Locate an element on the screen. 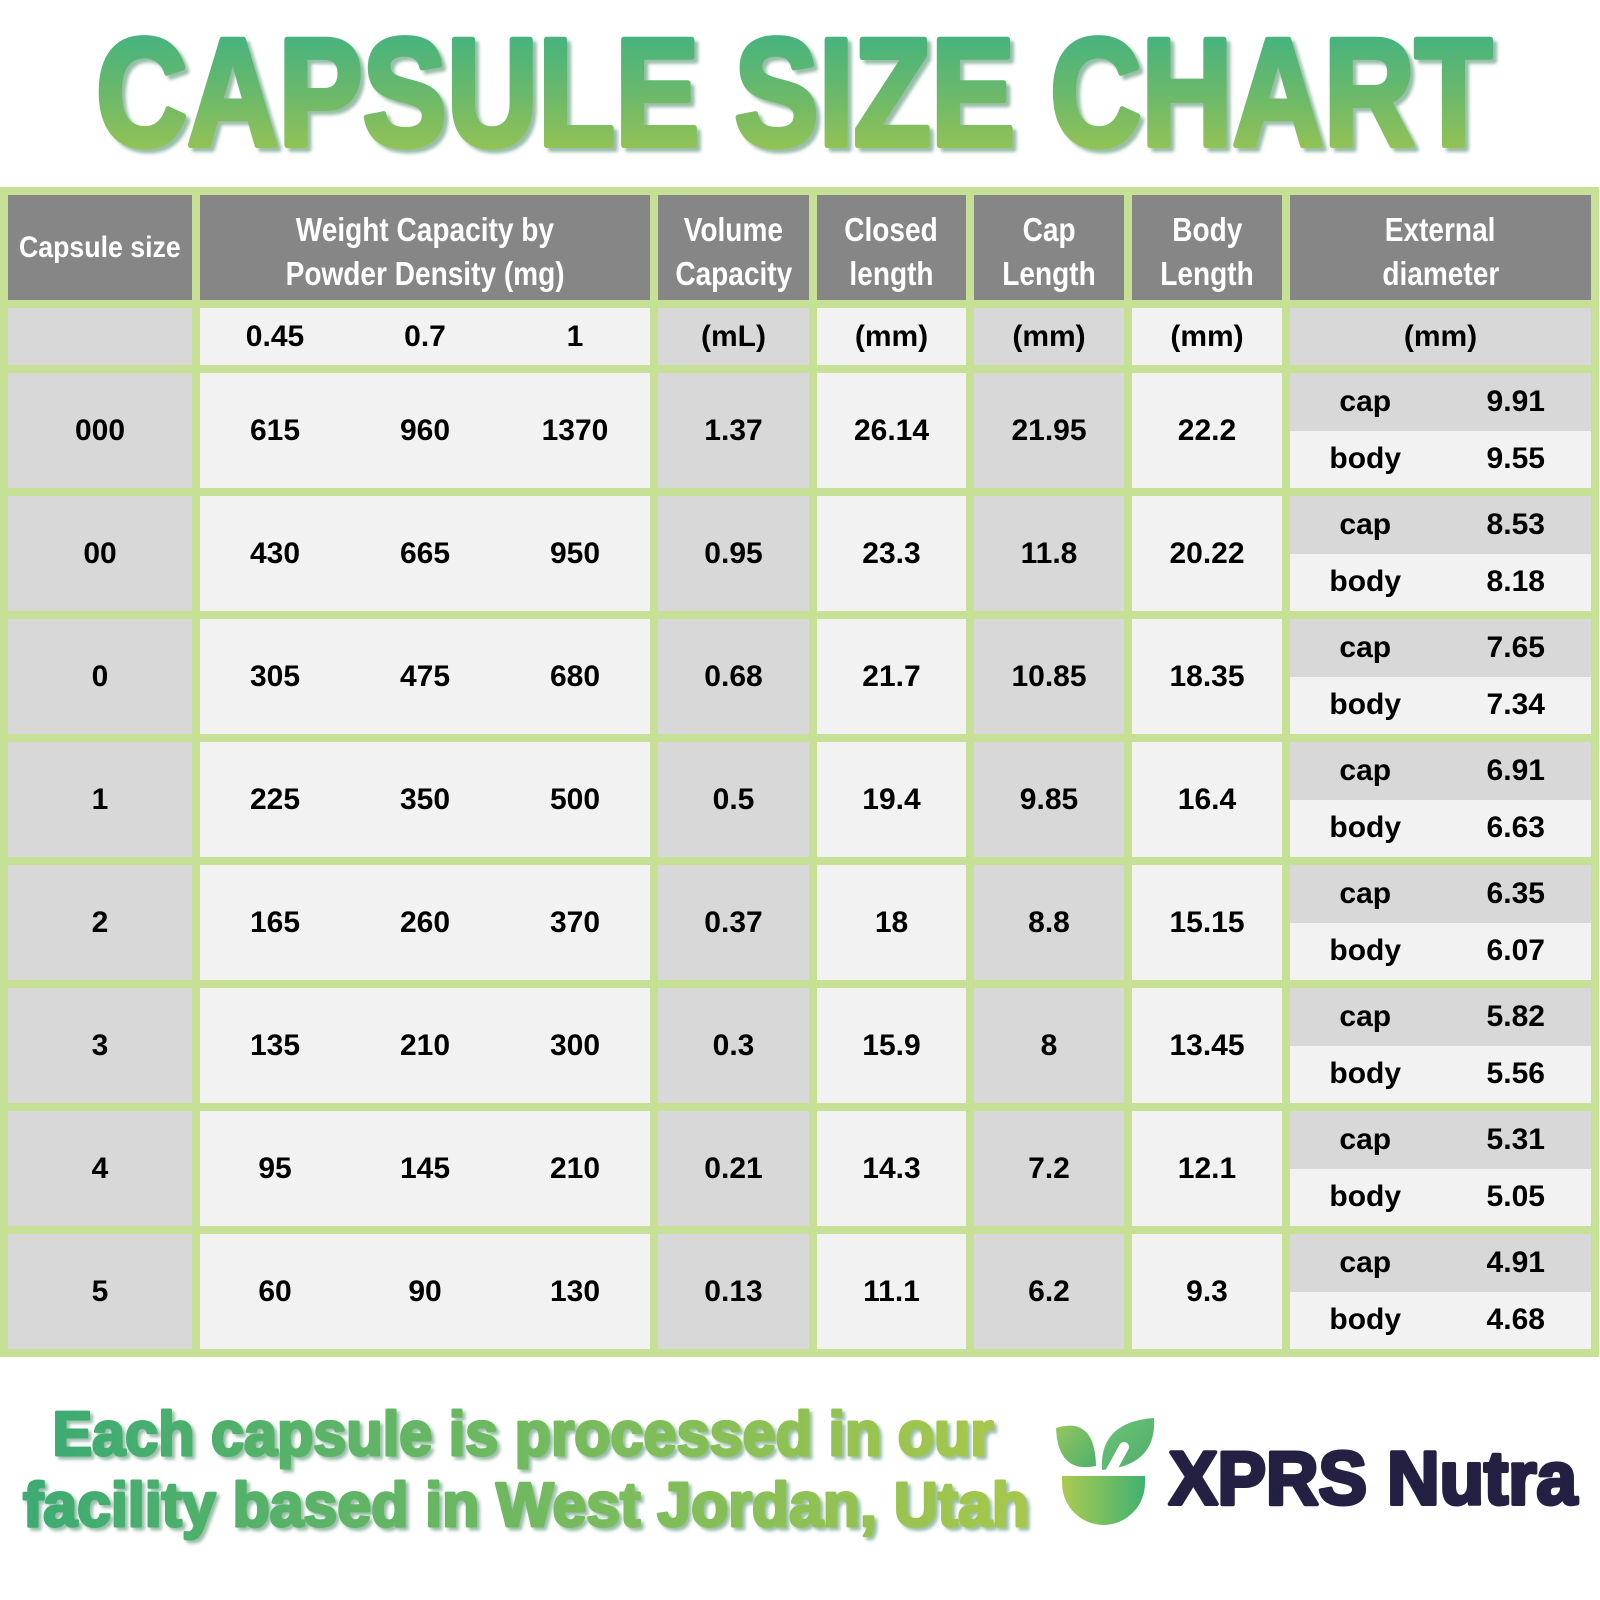  svg-text: XPRS Nutra is located at coordinates (1373, 1478).